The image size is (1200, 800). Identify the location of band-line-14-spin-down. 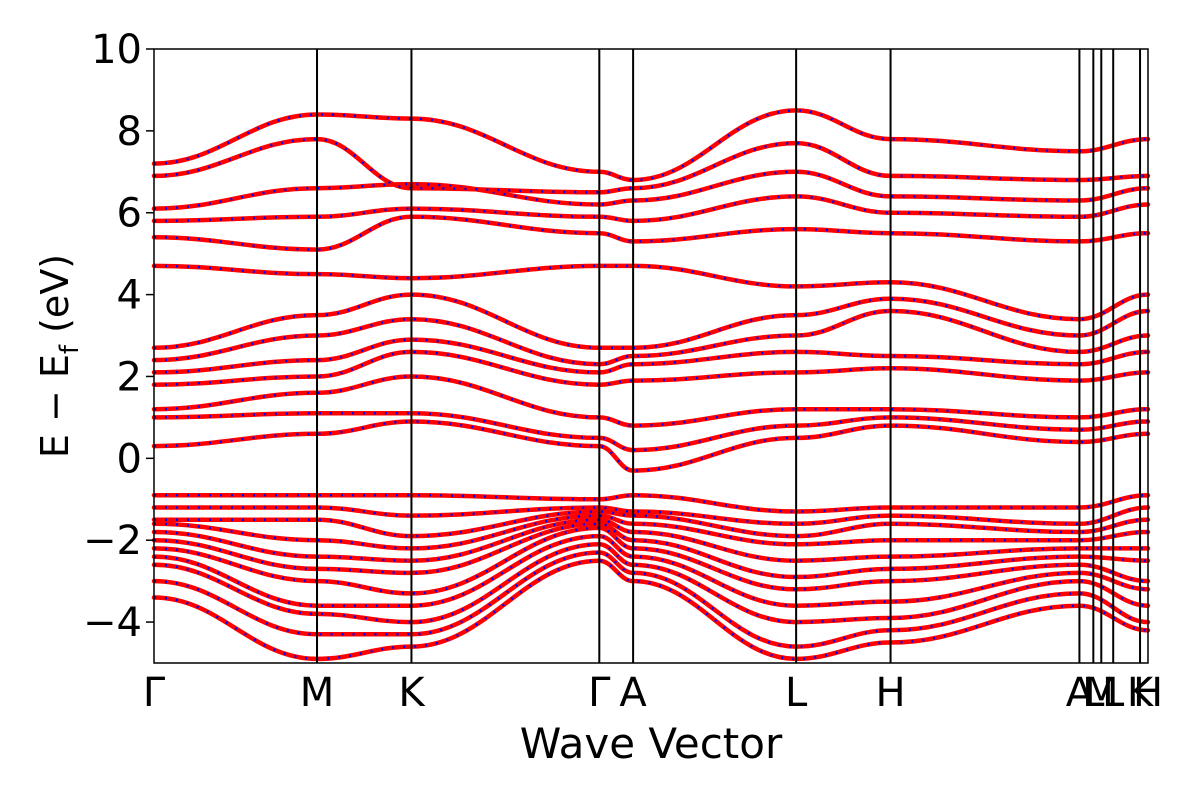
(651, 401).